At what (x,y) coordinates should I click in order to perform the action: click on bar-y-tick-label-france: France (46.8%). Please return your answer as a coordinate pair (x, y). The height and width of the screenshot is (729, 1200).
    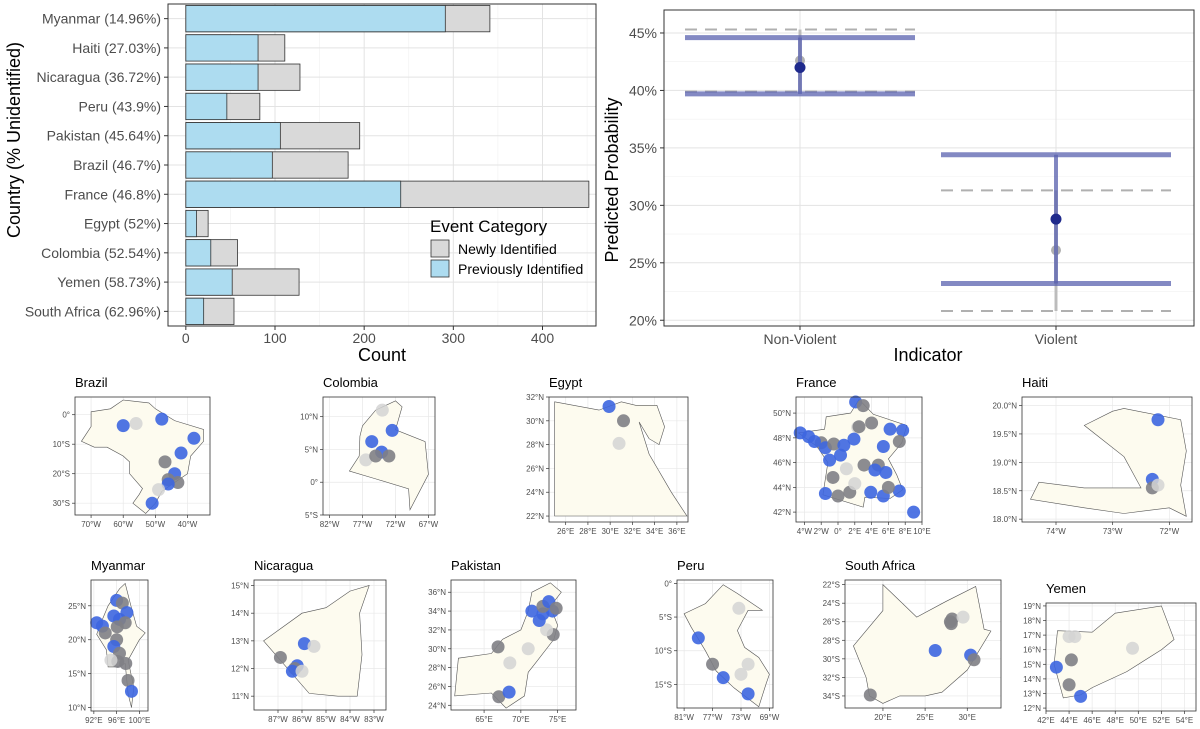
    Looking at the image, I should click on (113, 194).